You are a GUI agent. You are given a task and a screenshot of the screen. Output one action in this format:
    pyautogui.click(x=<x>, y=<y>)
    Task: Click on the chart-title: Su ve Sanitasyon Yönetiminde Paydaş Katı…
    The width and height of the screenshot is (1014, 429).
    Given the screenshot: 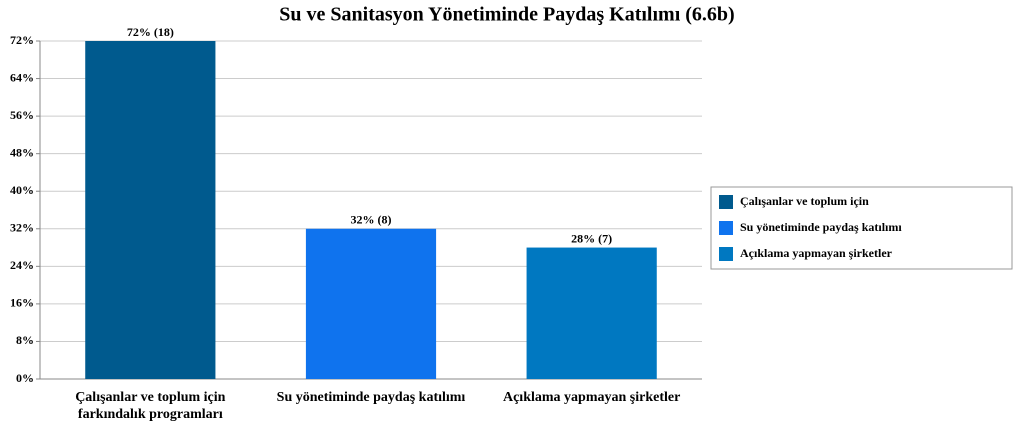 What is the action you would take?
    pyautogui.click(x=506, y=15)
    